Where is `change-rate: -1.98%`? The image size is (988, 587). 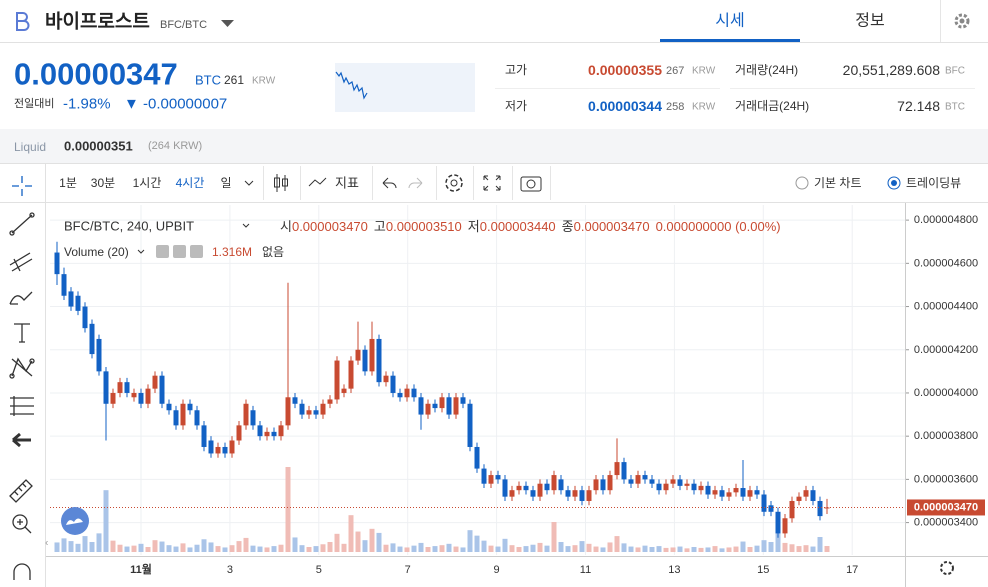 change-rate: -1.98% is located at coordinates (87, 104).